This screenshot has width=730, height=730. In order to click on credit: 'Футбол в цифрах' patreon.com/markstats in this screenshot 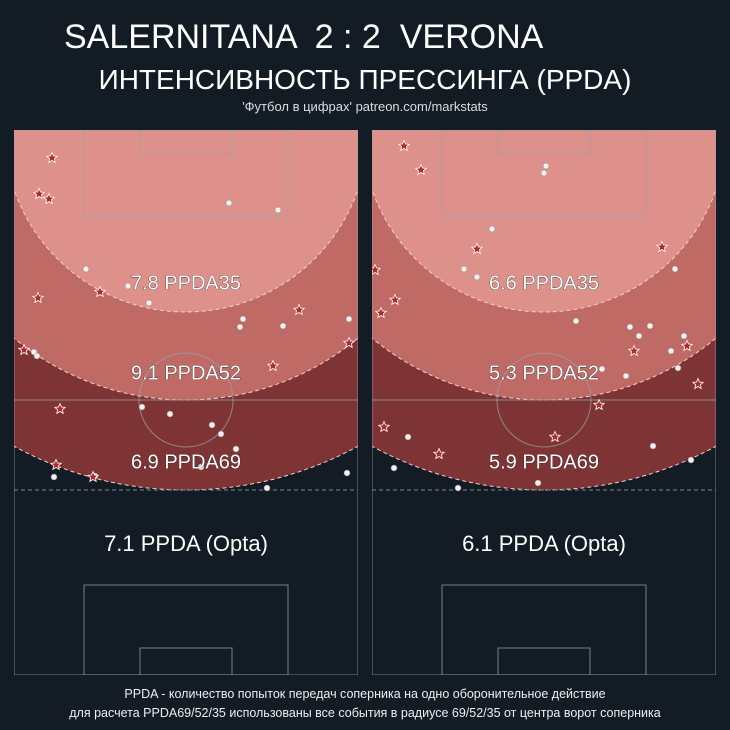, I will do `click(365, 106)`.